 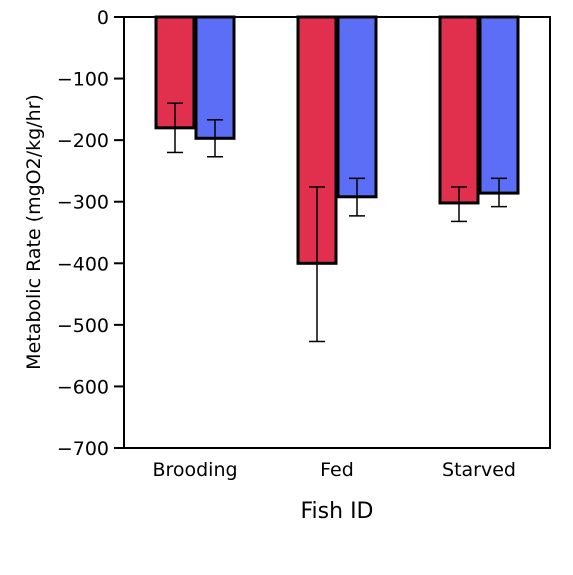 What do you see at coordinates (83, 80) in the screenshot?
I see `y-tick-label: −100` at bounding box center [83, 80].